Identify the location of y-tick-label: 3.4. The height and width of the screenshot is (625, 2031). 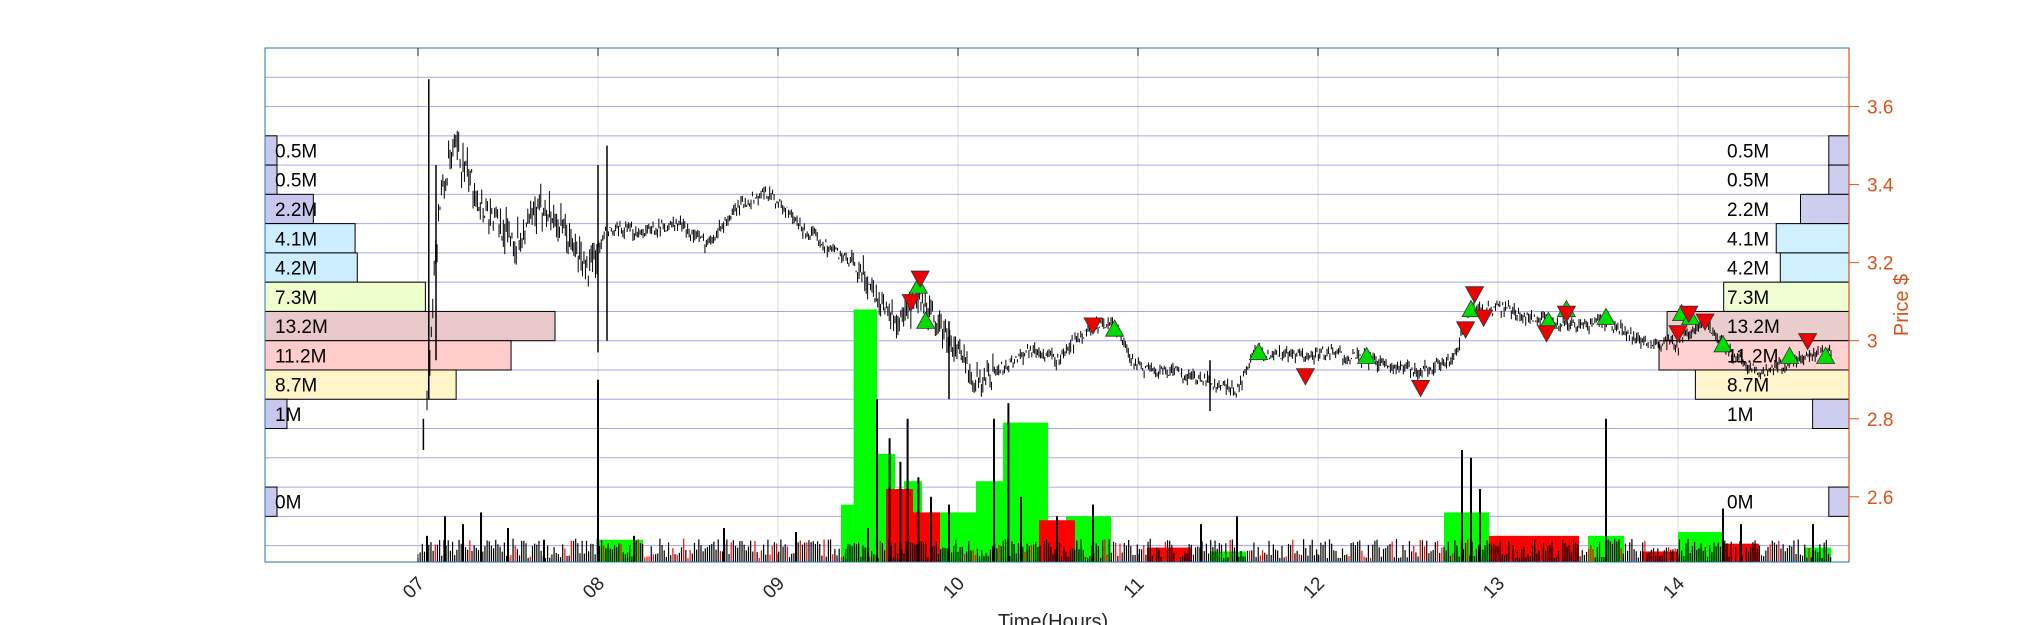
(1880, 186).